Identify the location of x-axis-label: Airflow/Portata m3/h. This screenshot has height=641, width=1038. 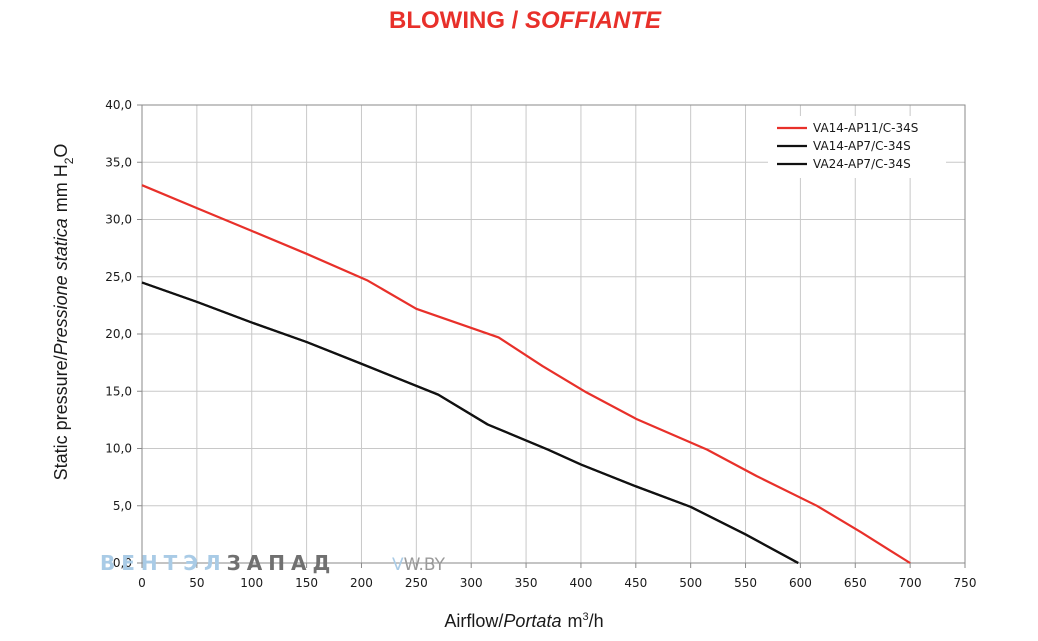
(523, 621).